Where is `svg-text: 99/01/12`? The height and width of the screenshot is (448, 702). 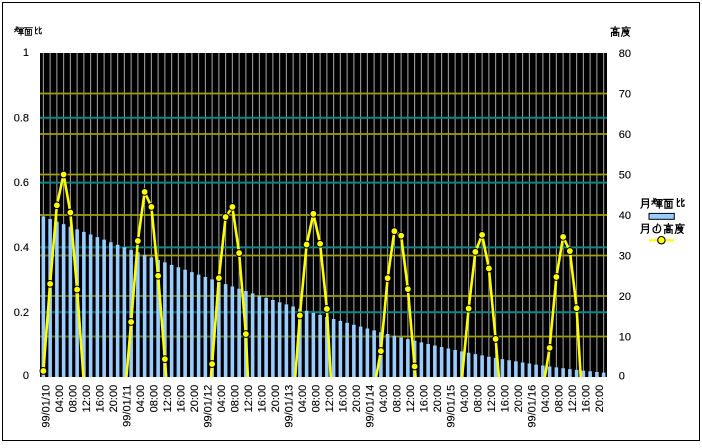 svg-text: 99/01/12 is located at coordinates (208, 406).